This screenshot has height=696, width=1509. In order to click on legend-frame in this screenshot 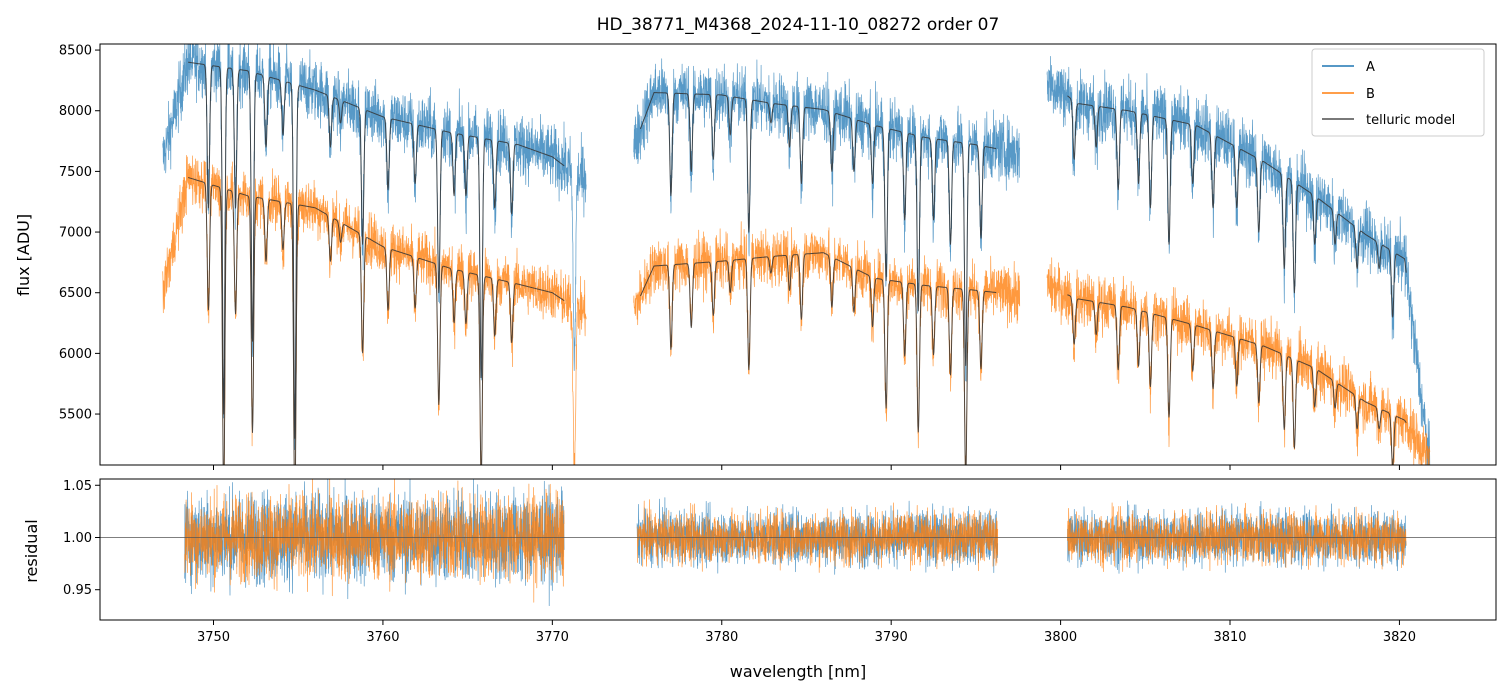, I will do `click(1398, 92)`.